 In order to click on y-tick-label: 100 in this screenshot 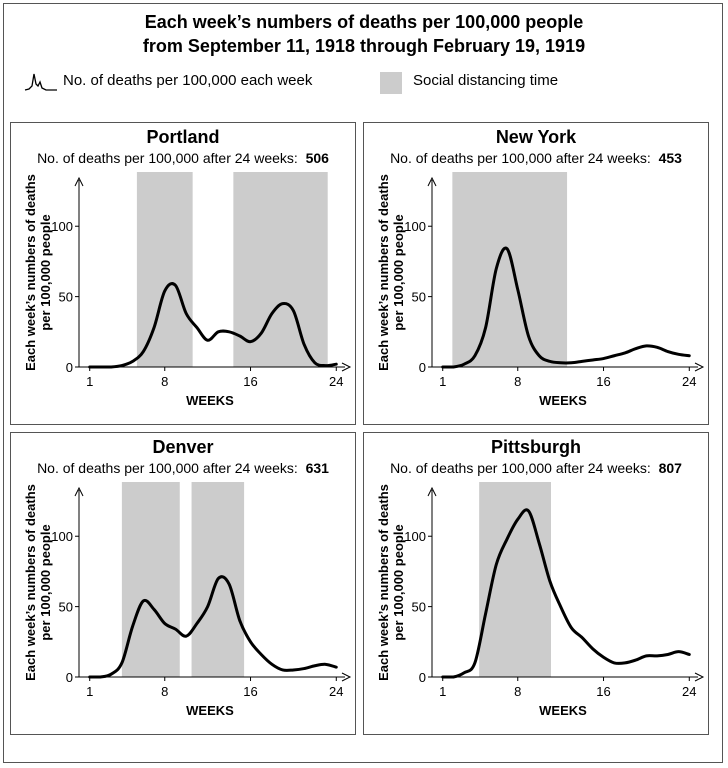, I will do `click(62, 536)`.